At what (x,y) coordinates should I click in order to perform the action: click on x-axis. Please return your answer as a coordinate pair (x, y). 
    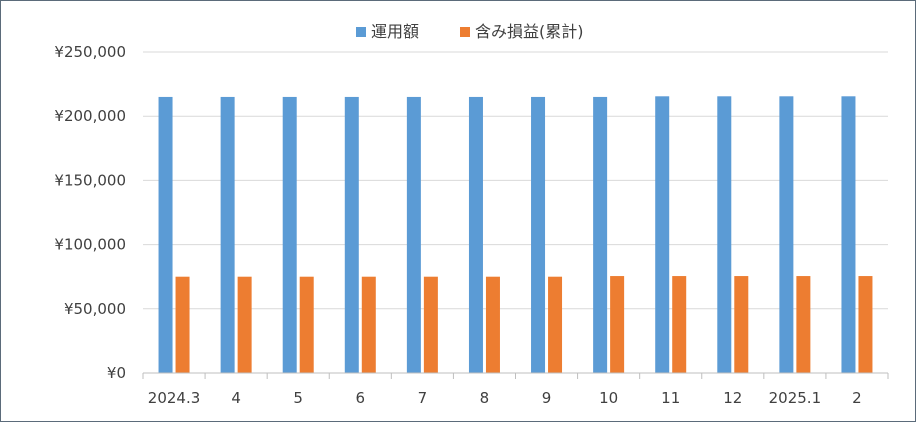
    Looking at the image, I should click on (515, 375).